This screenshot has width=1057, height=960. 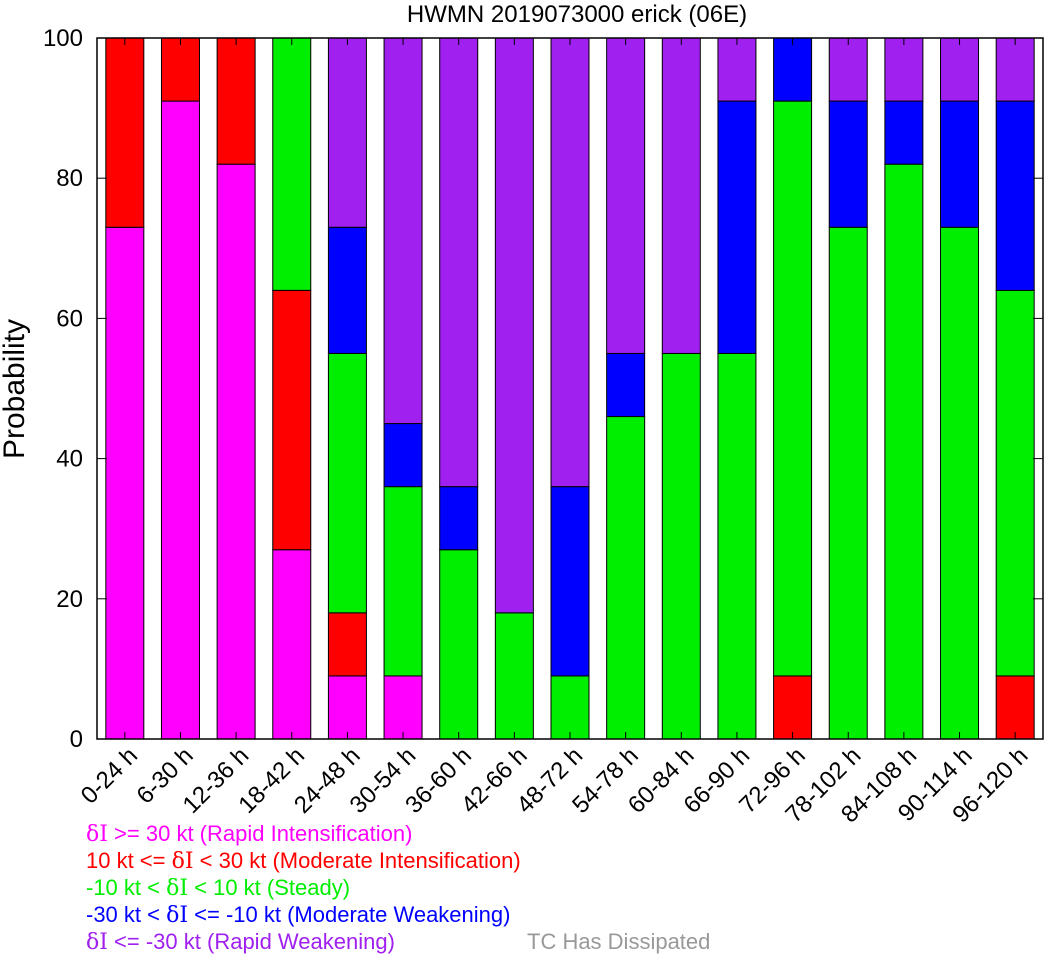 What do you see at coordinates (63, 389) in the screenshot?
I see `y-ticks-group: 0 20 40 60 80 100` at bounding box center [63, 389].